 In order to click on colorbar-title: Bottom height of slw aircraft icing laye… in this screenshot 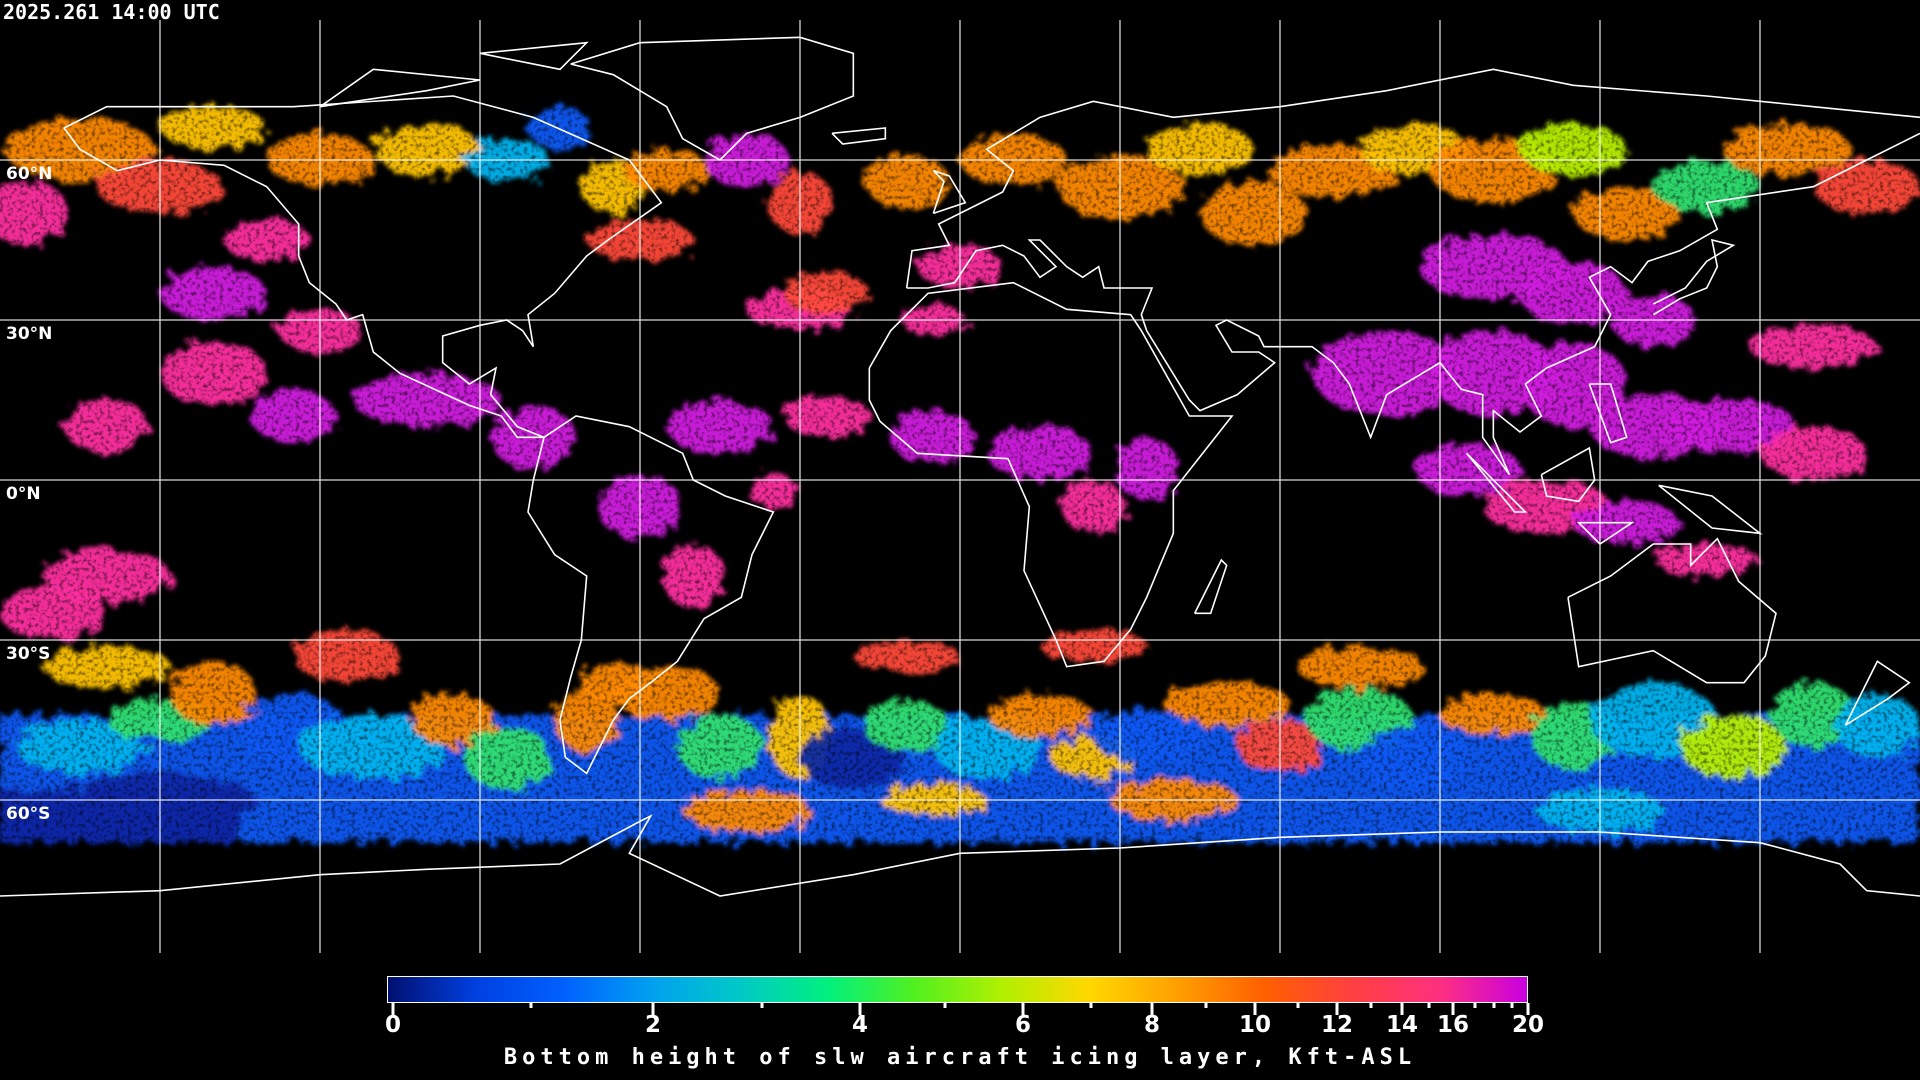, I will do `click(960, 1057)`.